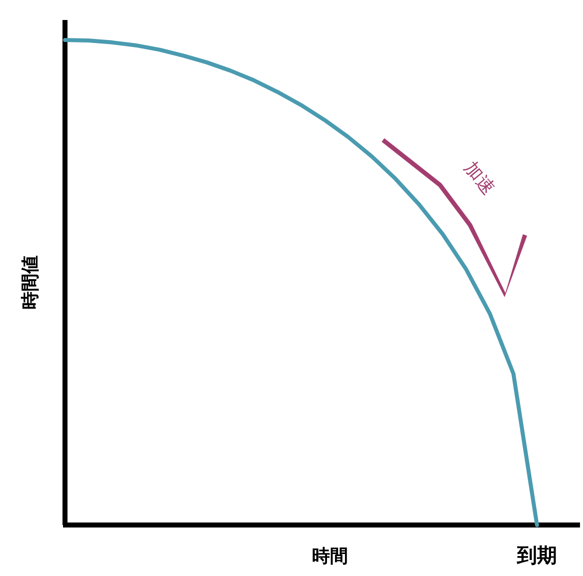 This screenshot has width=583, height=576. I want to click on text: 到期, so click(536, 555).